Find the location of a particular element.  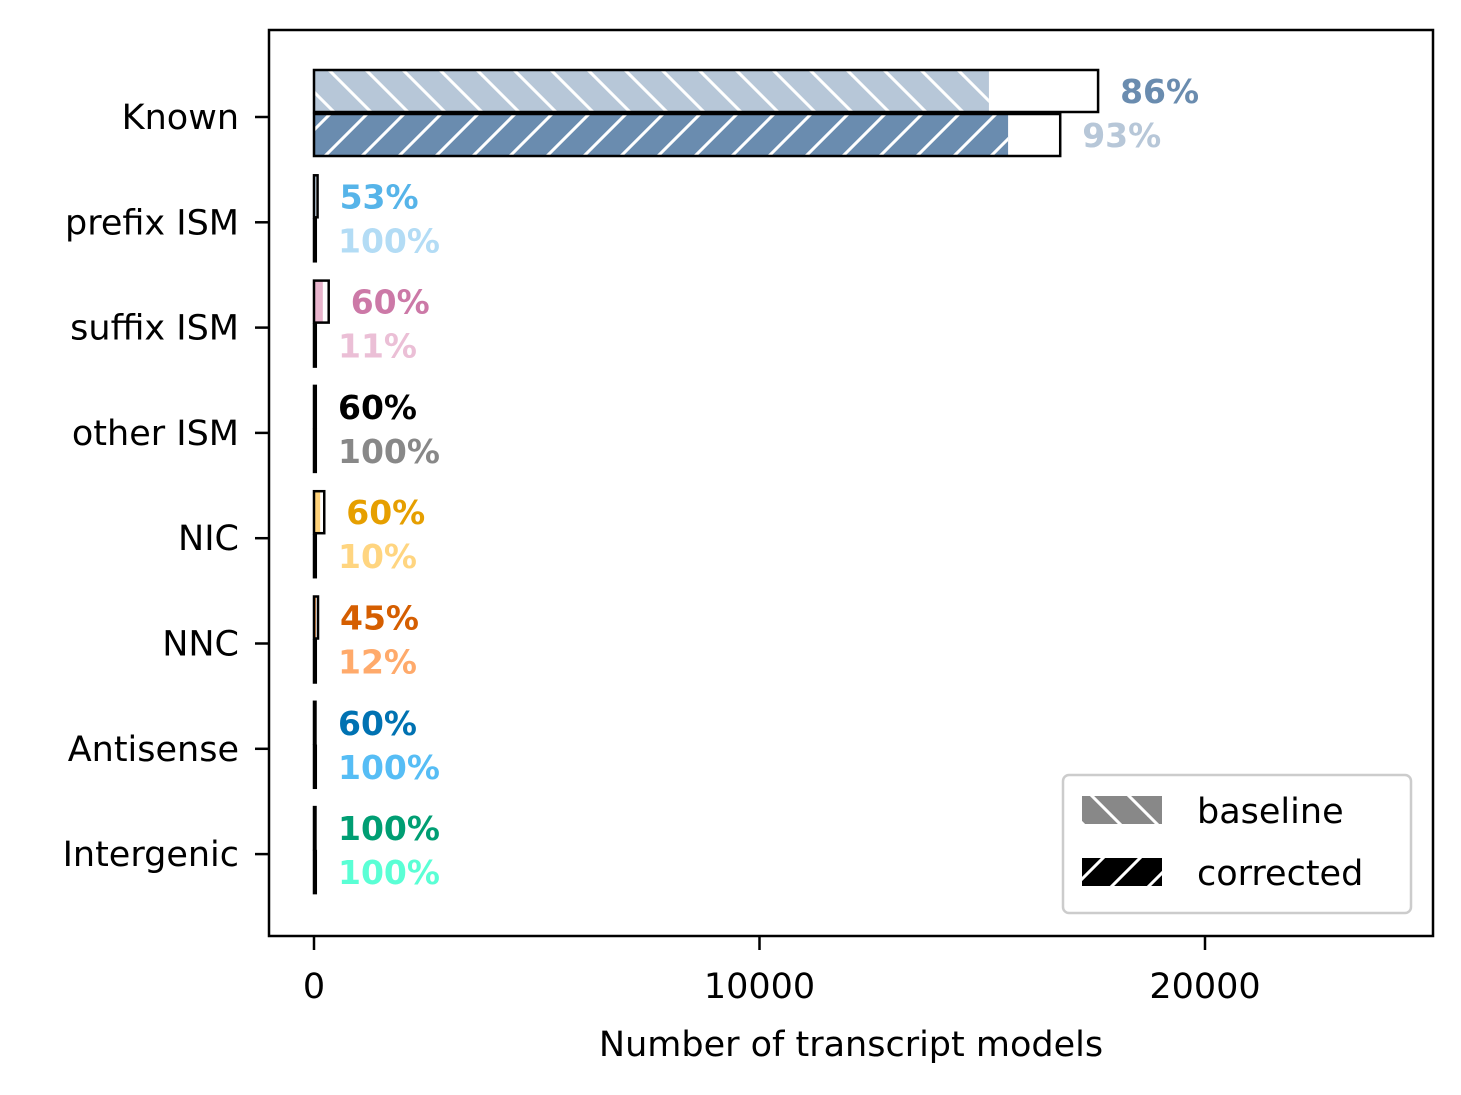

bar-outline-baseline-nnc is located at coordinates (316, 617).